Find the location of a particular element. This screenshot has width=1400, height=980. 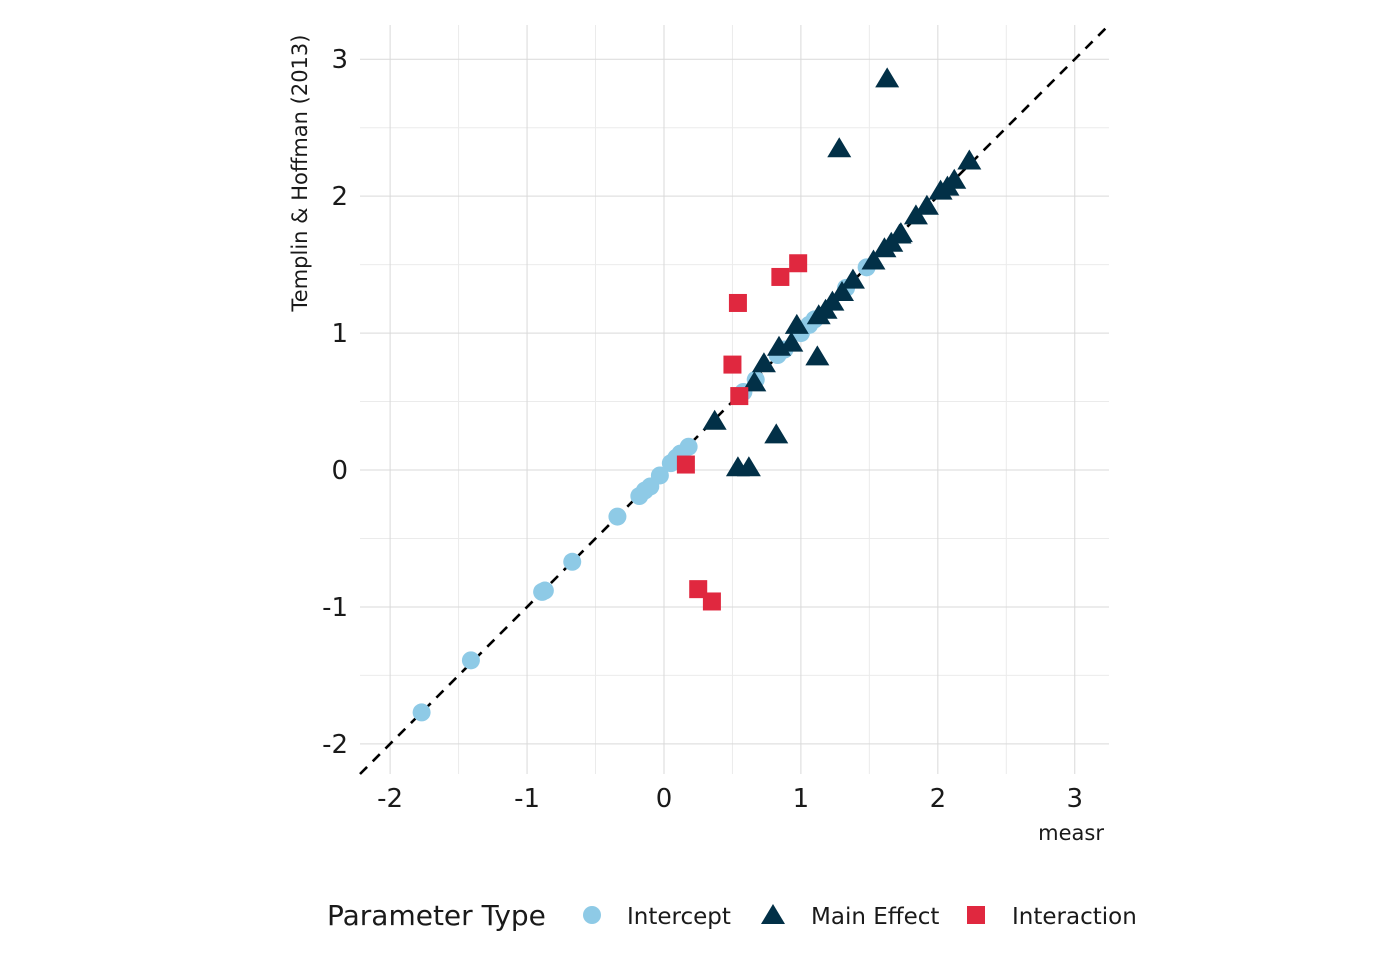

legend-key-intercept is located at coordinates (592, 915).